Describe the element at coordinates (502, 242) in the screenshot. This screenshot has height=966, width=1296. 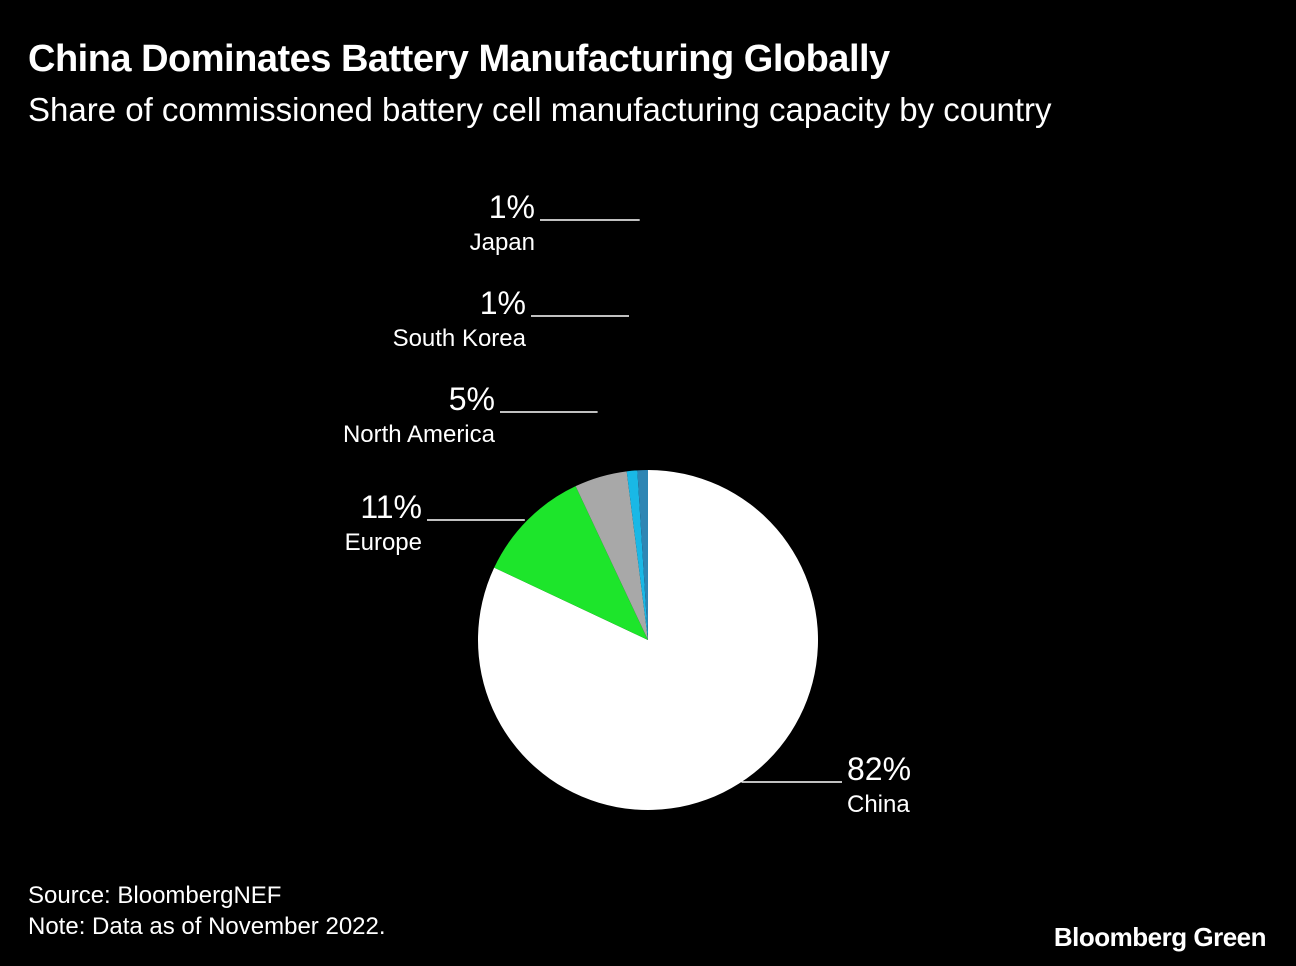
I see `slice-label-japan: Japan` at that location.